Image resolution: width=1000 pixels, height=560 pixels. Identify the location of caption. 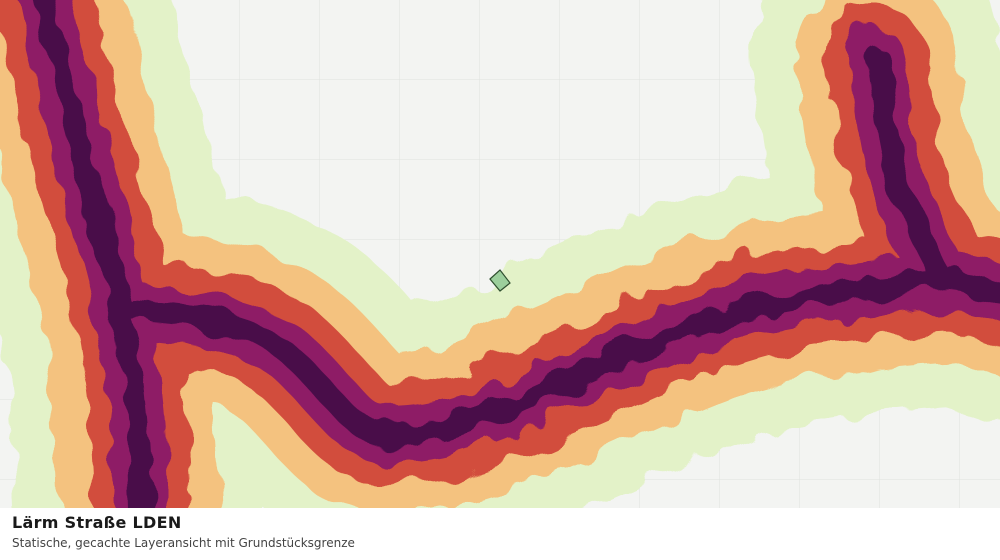
(500, 534).